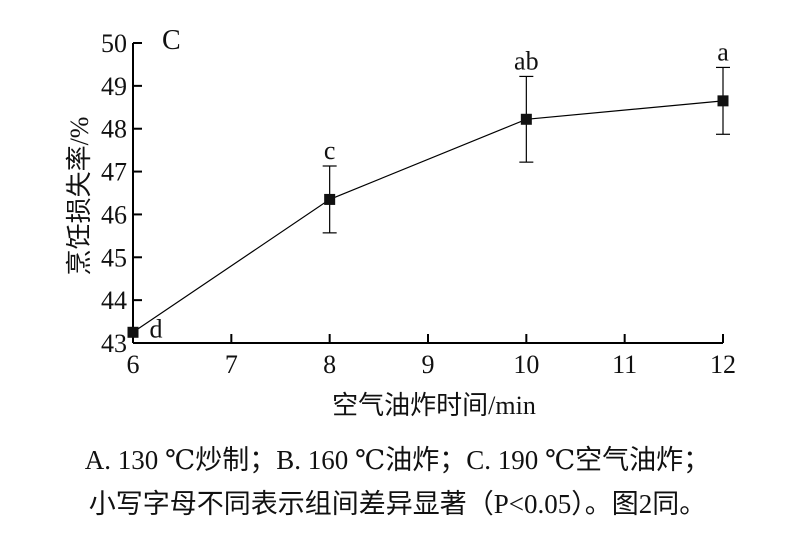 Image resolution: width=795 pixels, height=538 pixels. Describe the element at coordinates (133, 364) in the screenshot. I see `x-tick-label: 6` at that location.